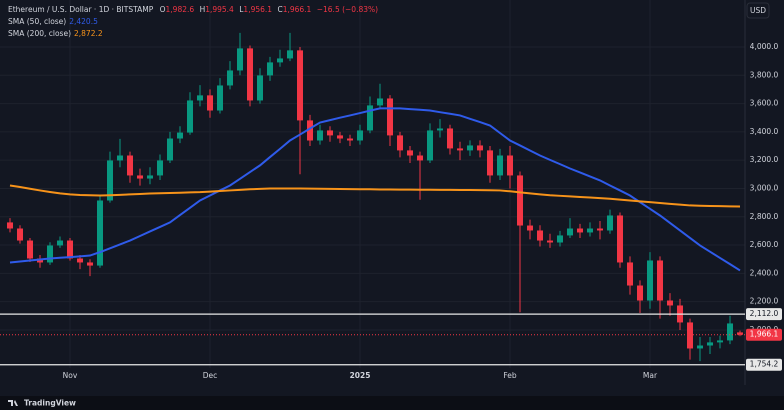 The height and width of the screenshot is (410, 784). I want to click on ohlc-key: O, so click(163, 9).